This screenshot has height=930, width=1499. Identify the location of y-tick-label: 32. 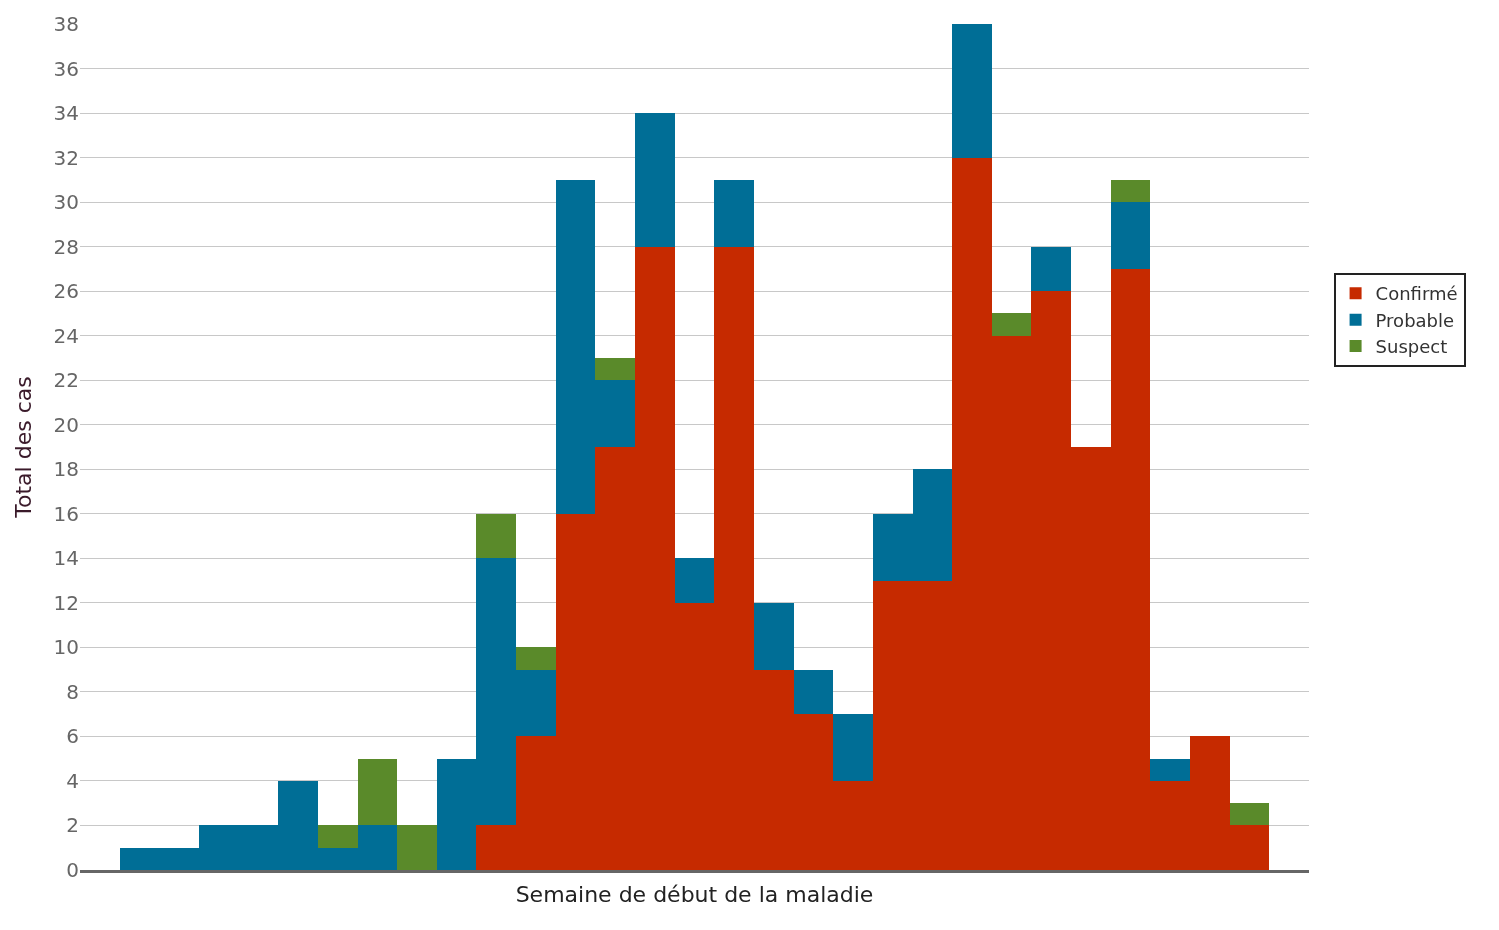
(66, 157).